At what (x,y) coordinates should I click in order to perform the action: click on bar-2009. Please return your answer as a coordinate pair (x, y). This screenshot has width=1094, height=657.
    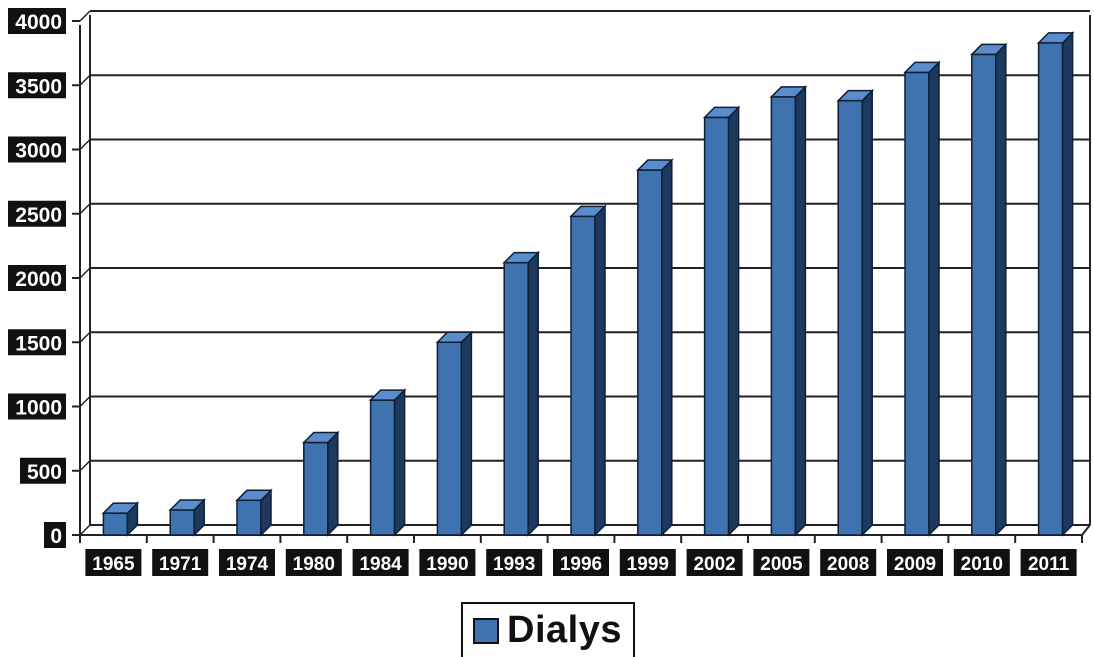
    Looking at the image, I should click on (922, 298).